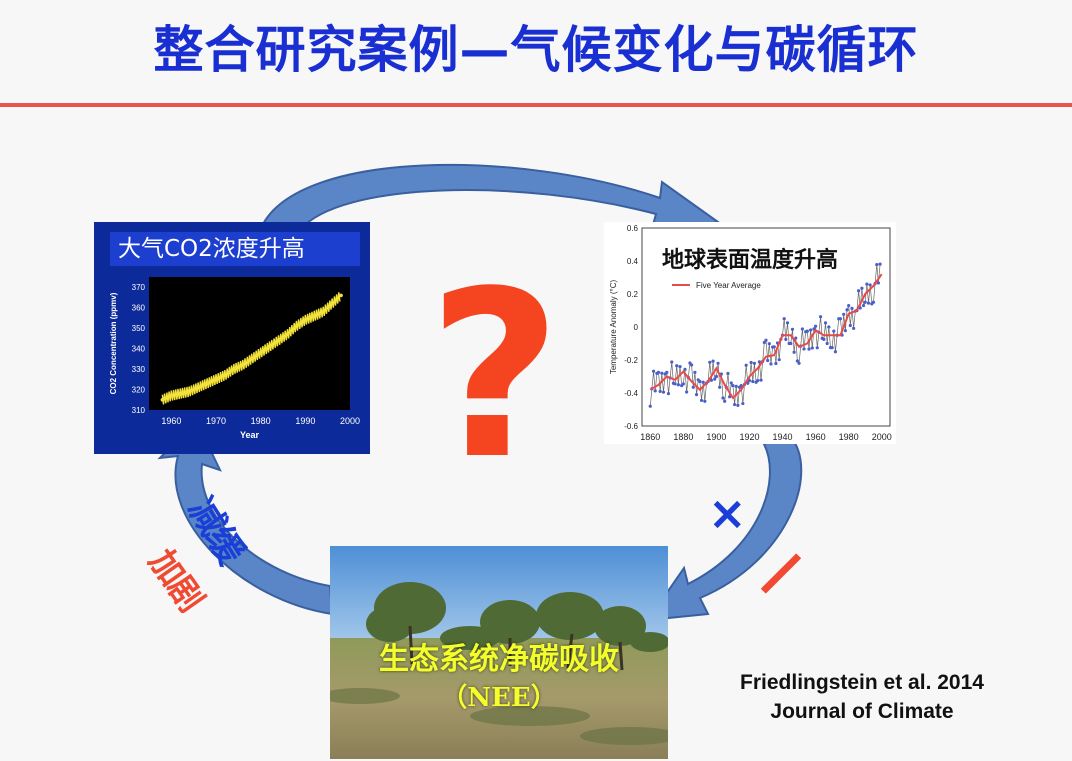  Describe the element at coordinates (631, 393) in the screenshot. I see `temp-y-tick-label: -0.4` at that location.